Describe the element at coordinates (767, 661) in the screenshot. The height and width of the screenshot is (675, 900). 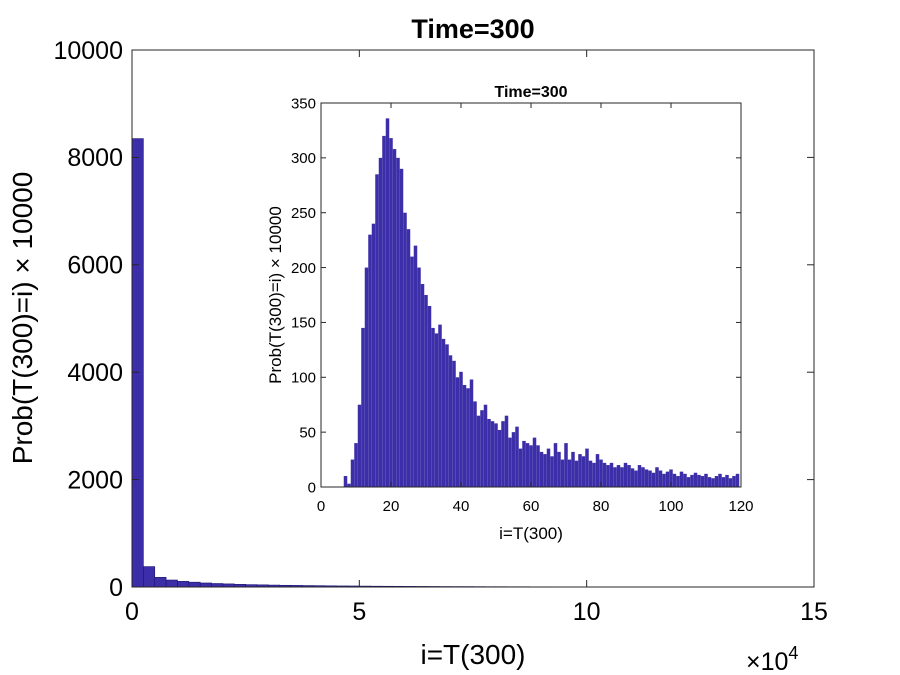
I see `main-x-exponent-base: ×10` at that location.